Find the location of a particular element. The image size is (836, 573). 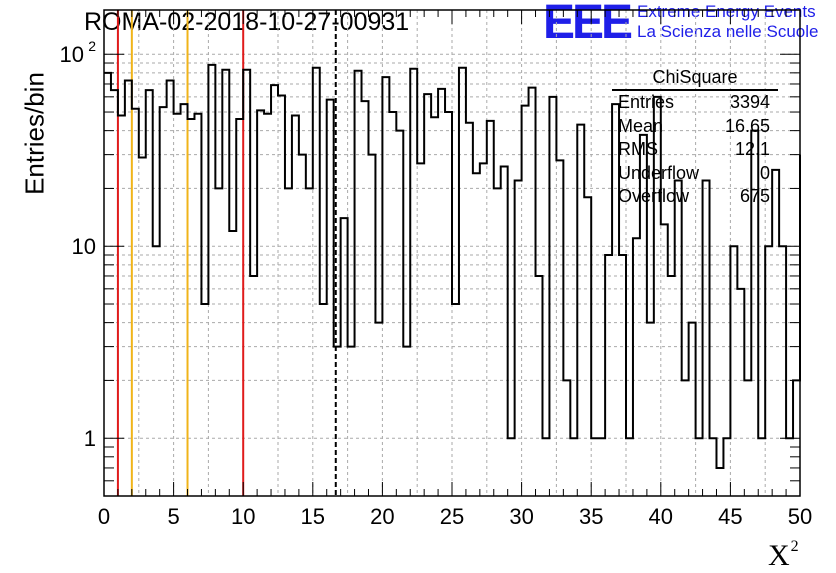

stats-value: 3394 is located at coordinates (749, 102).